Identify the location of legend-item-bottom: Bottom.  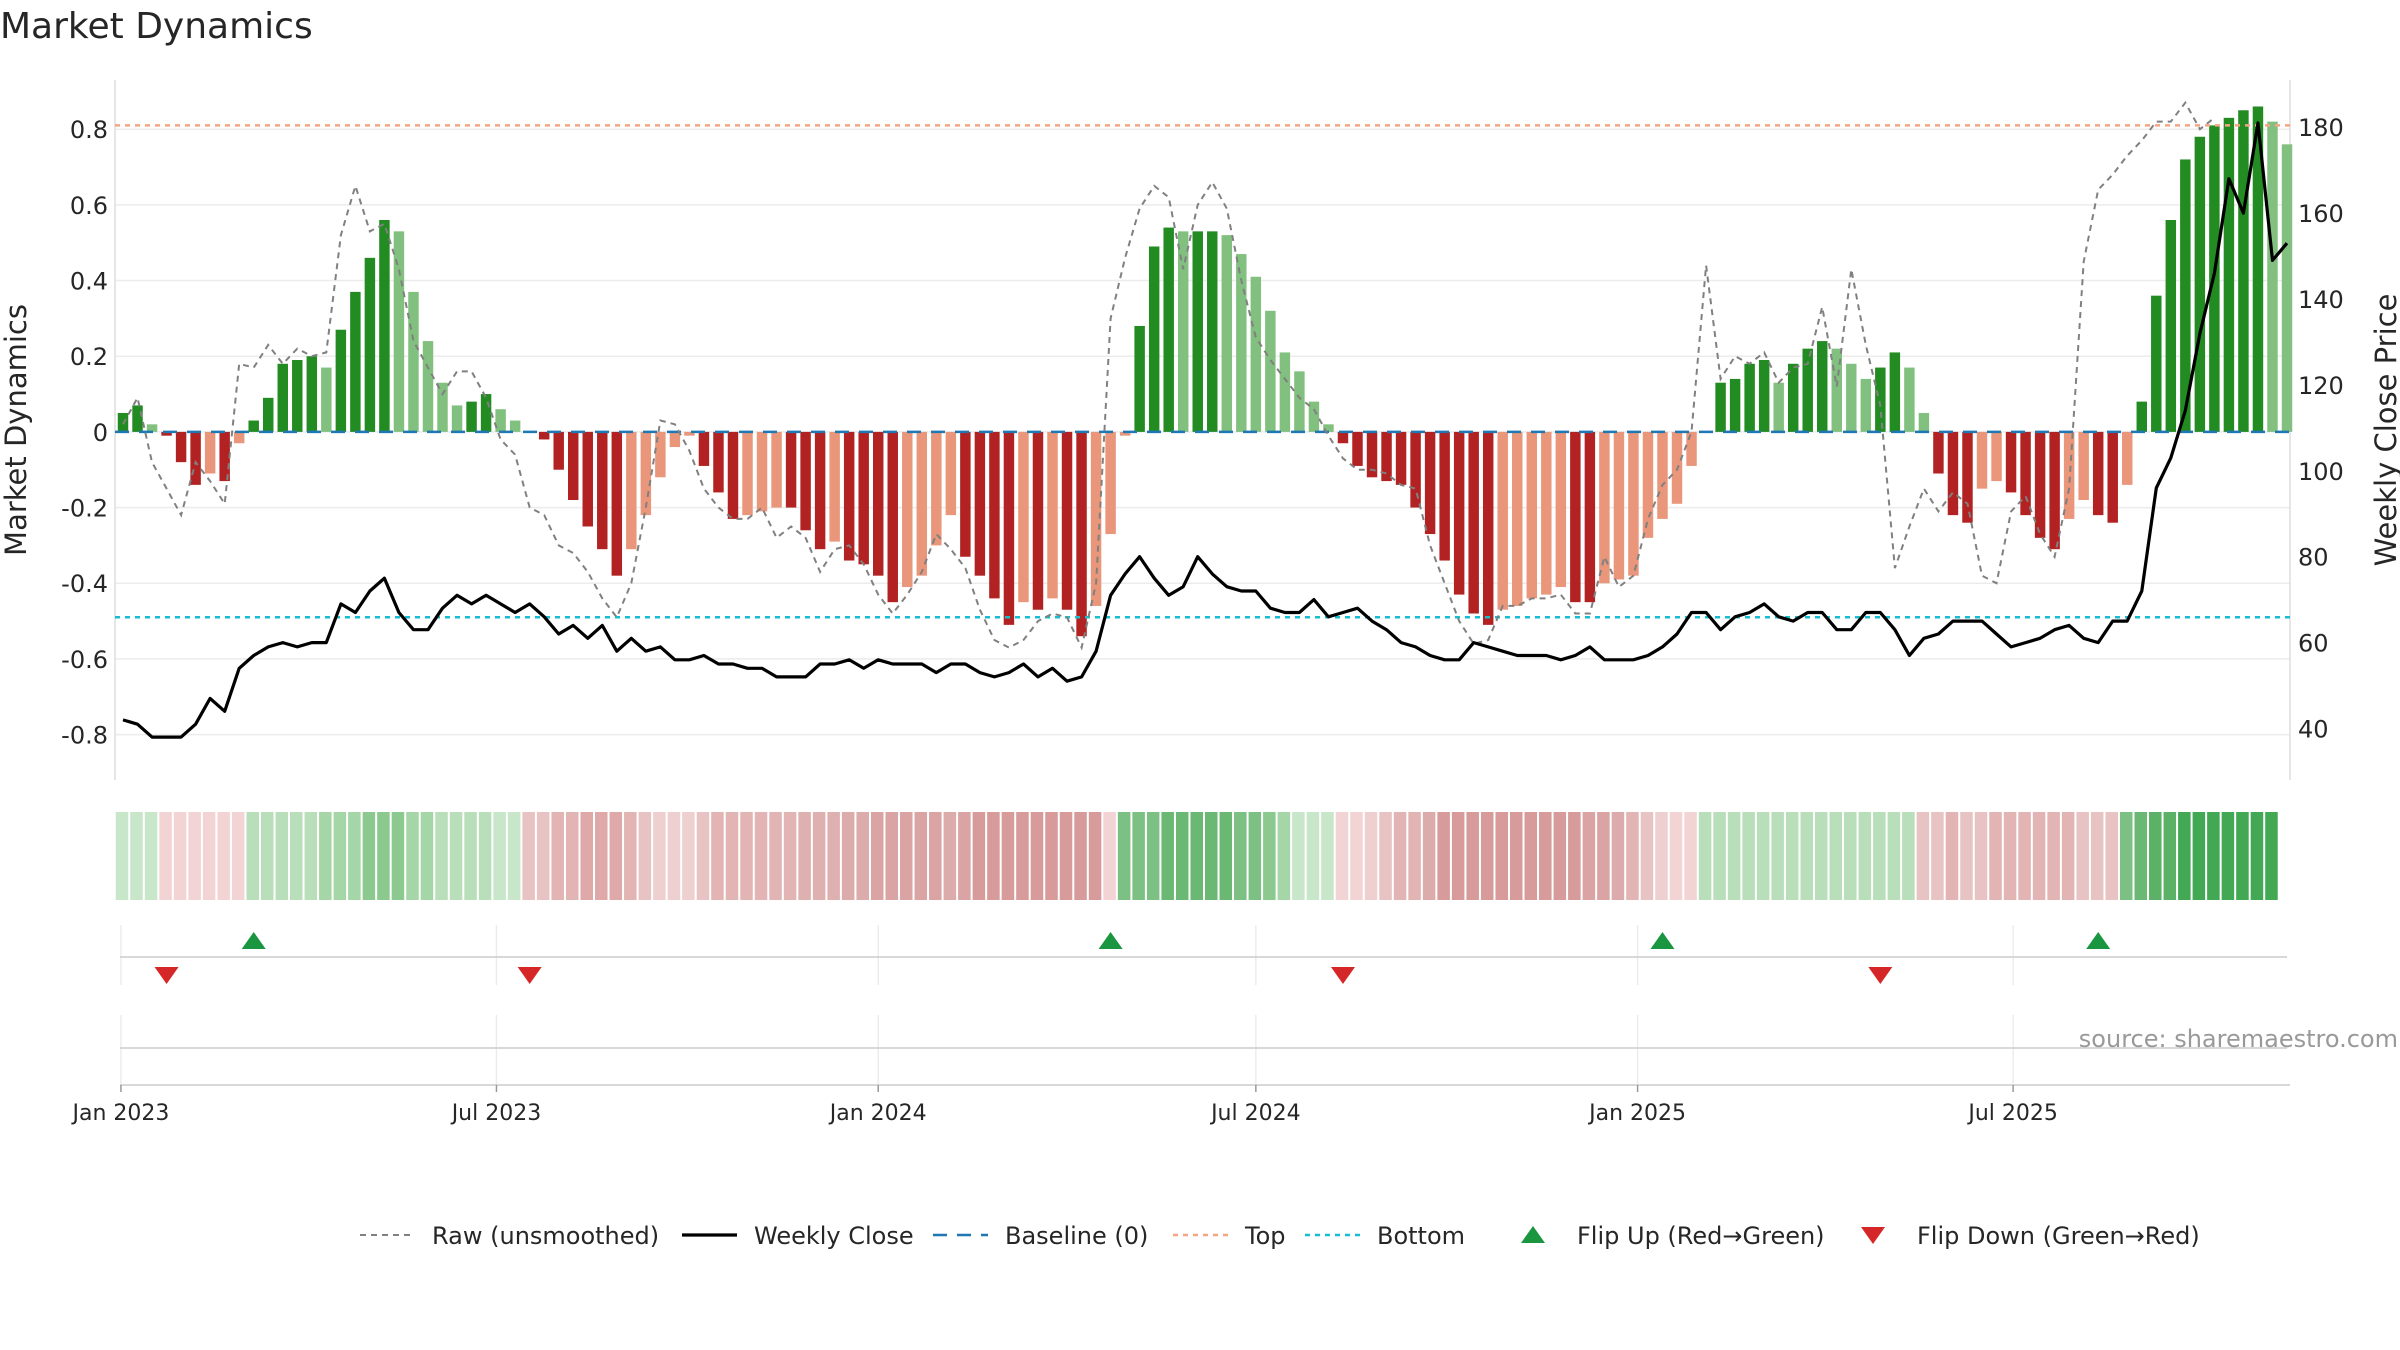
(1385, 1236).